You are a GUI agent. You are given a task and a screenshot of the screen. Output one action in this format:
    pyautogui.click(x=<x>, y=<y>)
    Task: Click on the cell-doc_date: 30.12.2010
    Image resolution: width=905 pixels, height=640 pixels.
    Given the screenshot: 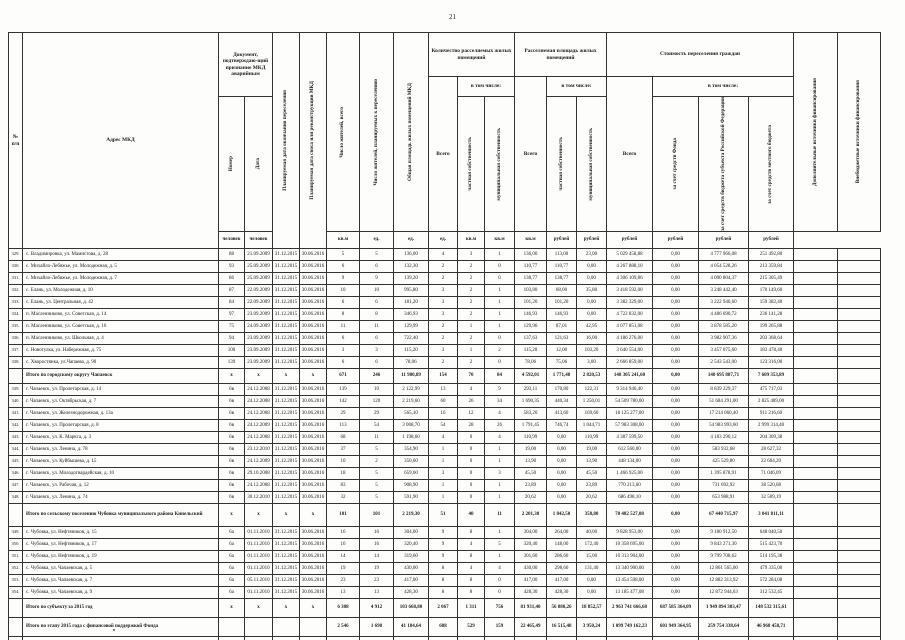 What is the action you would take?
    pyautogui.click(x=258, y=498)
    